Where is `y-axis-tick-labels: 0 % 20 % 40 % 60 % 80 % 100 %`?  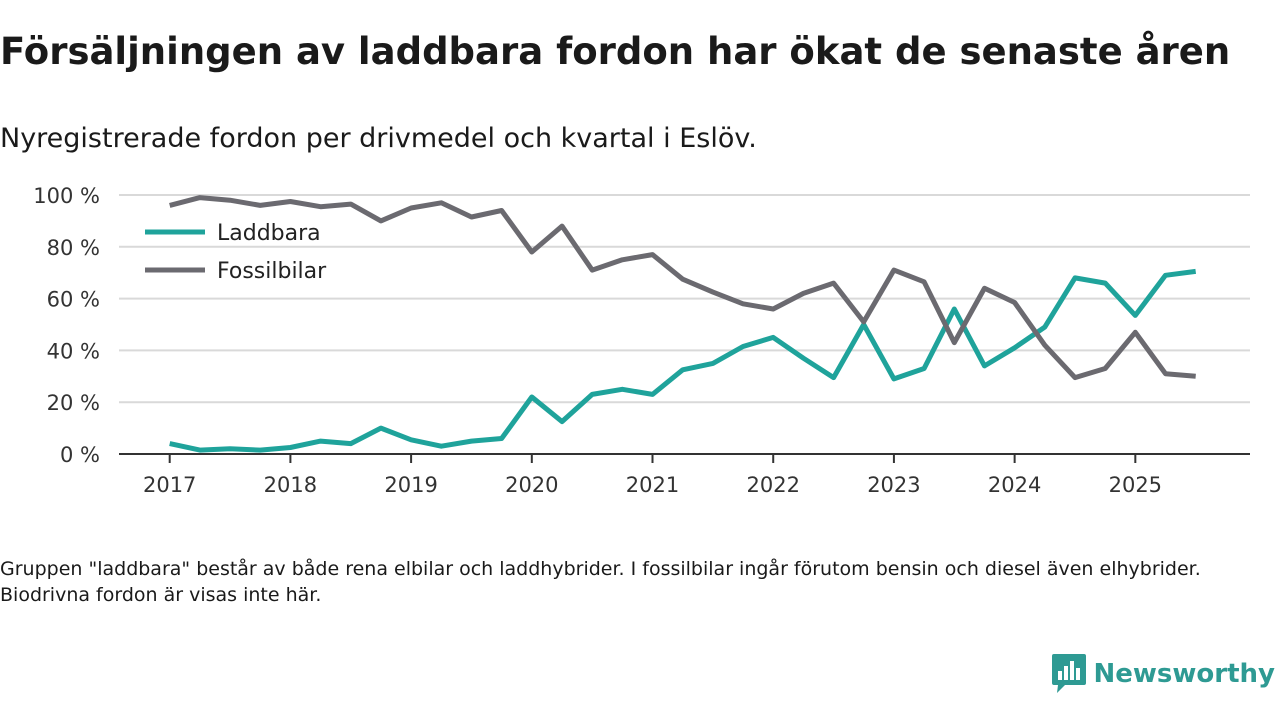 y-axis-tick-labels: 0 % 20 % 40 % 60 % 80 % 100 % is located at coordinates (66, 325).